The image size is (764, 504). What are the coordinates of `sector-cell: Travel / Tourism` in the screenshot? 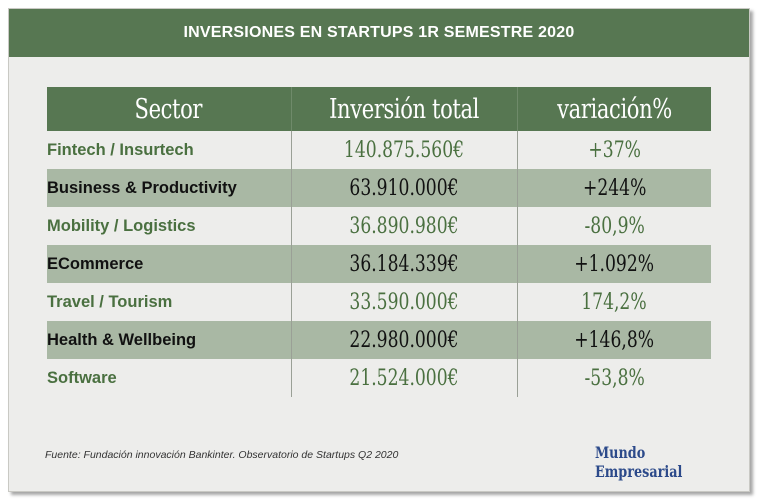 It's located at (169, 302).